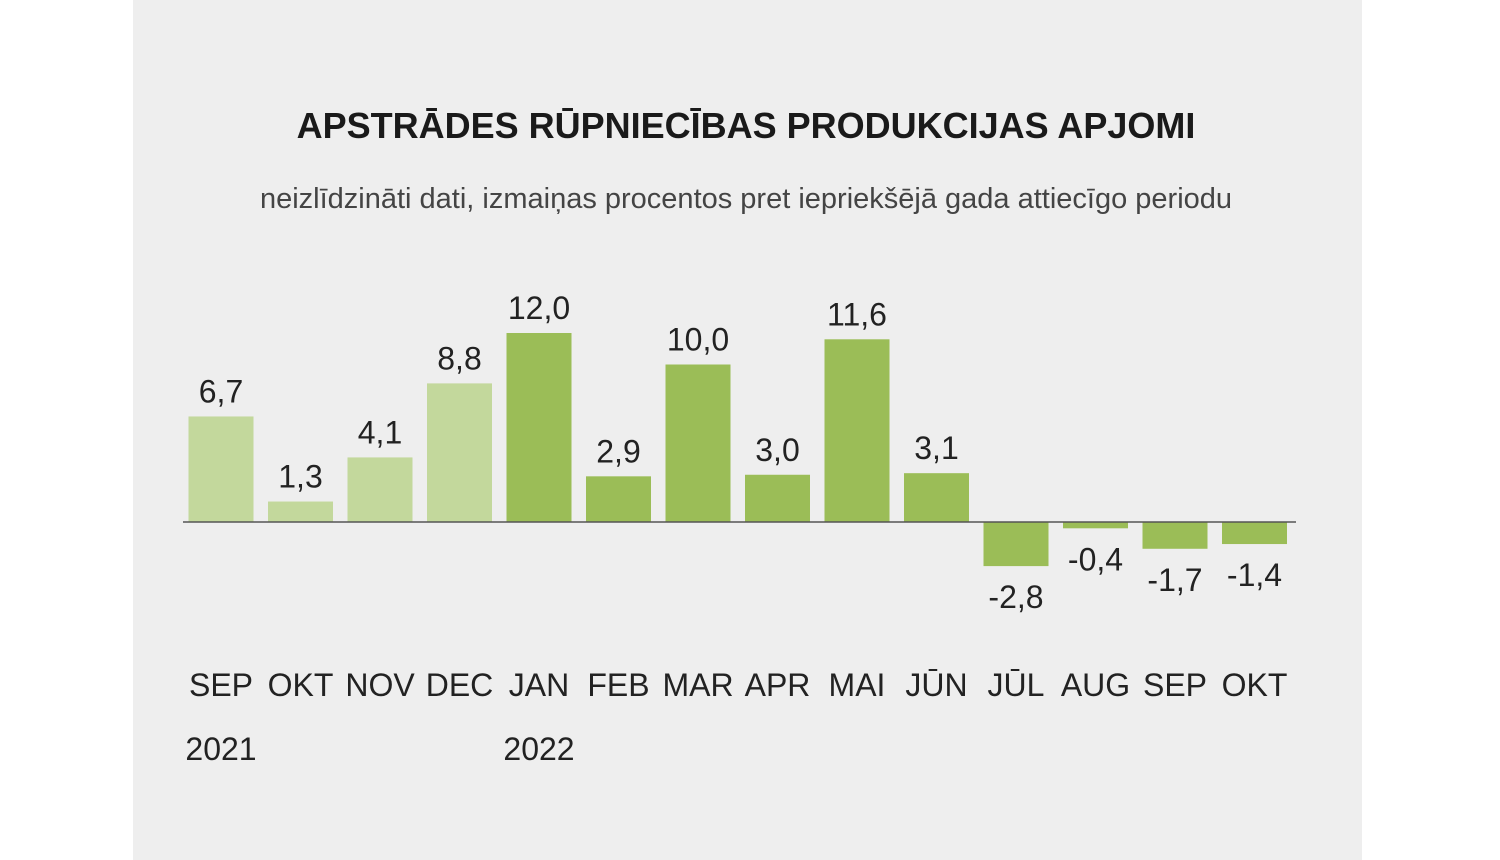 This screenshot has height=860, width=1500. I want to click on x-tick-label: MAR, so click(697, 685).